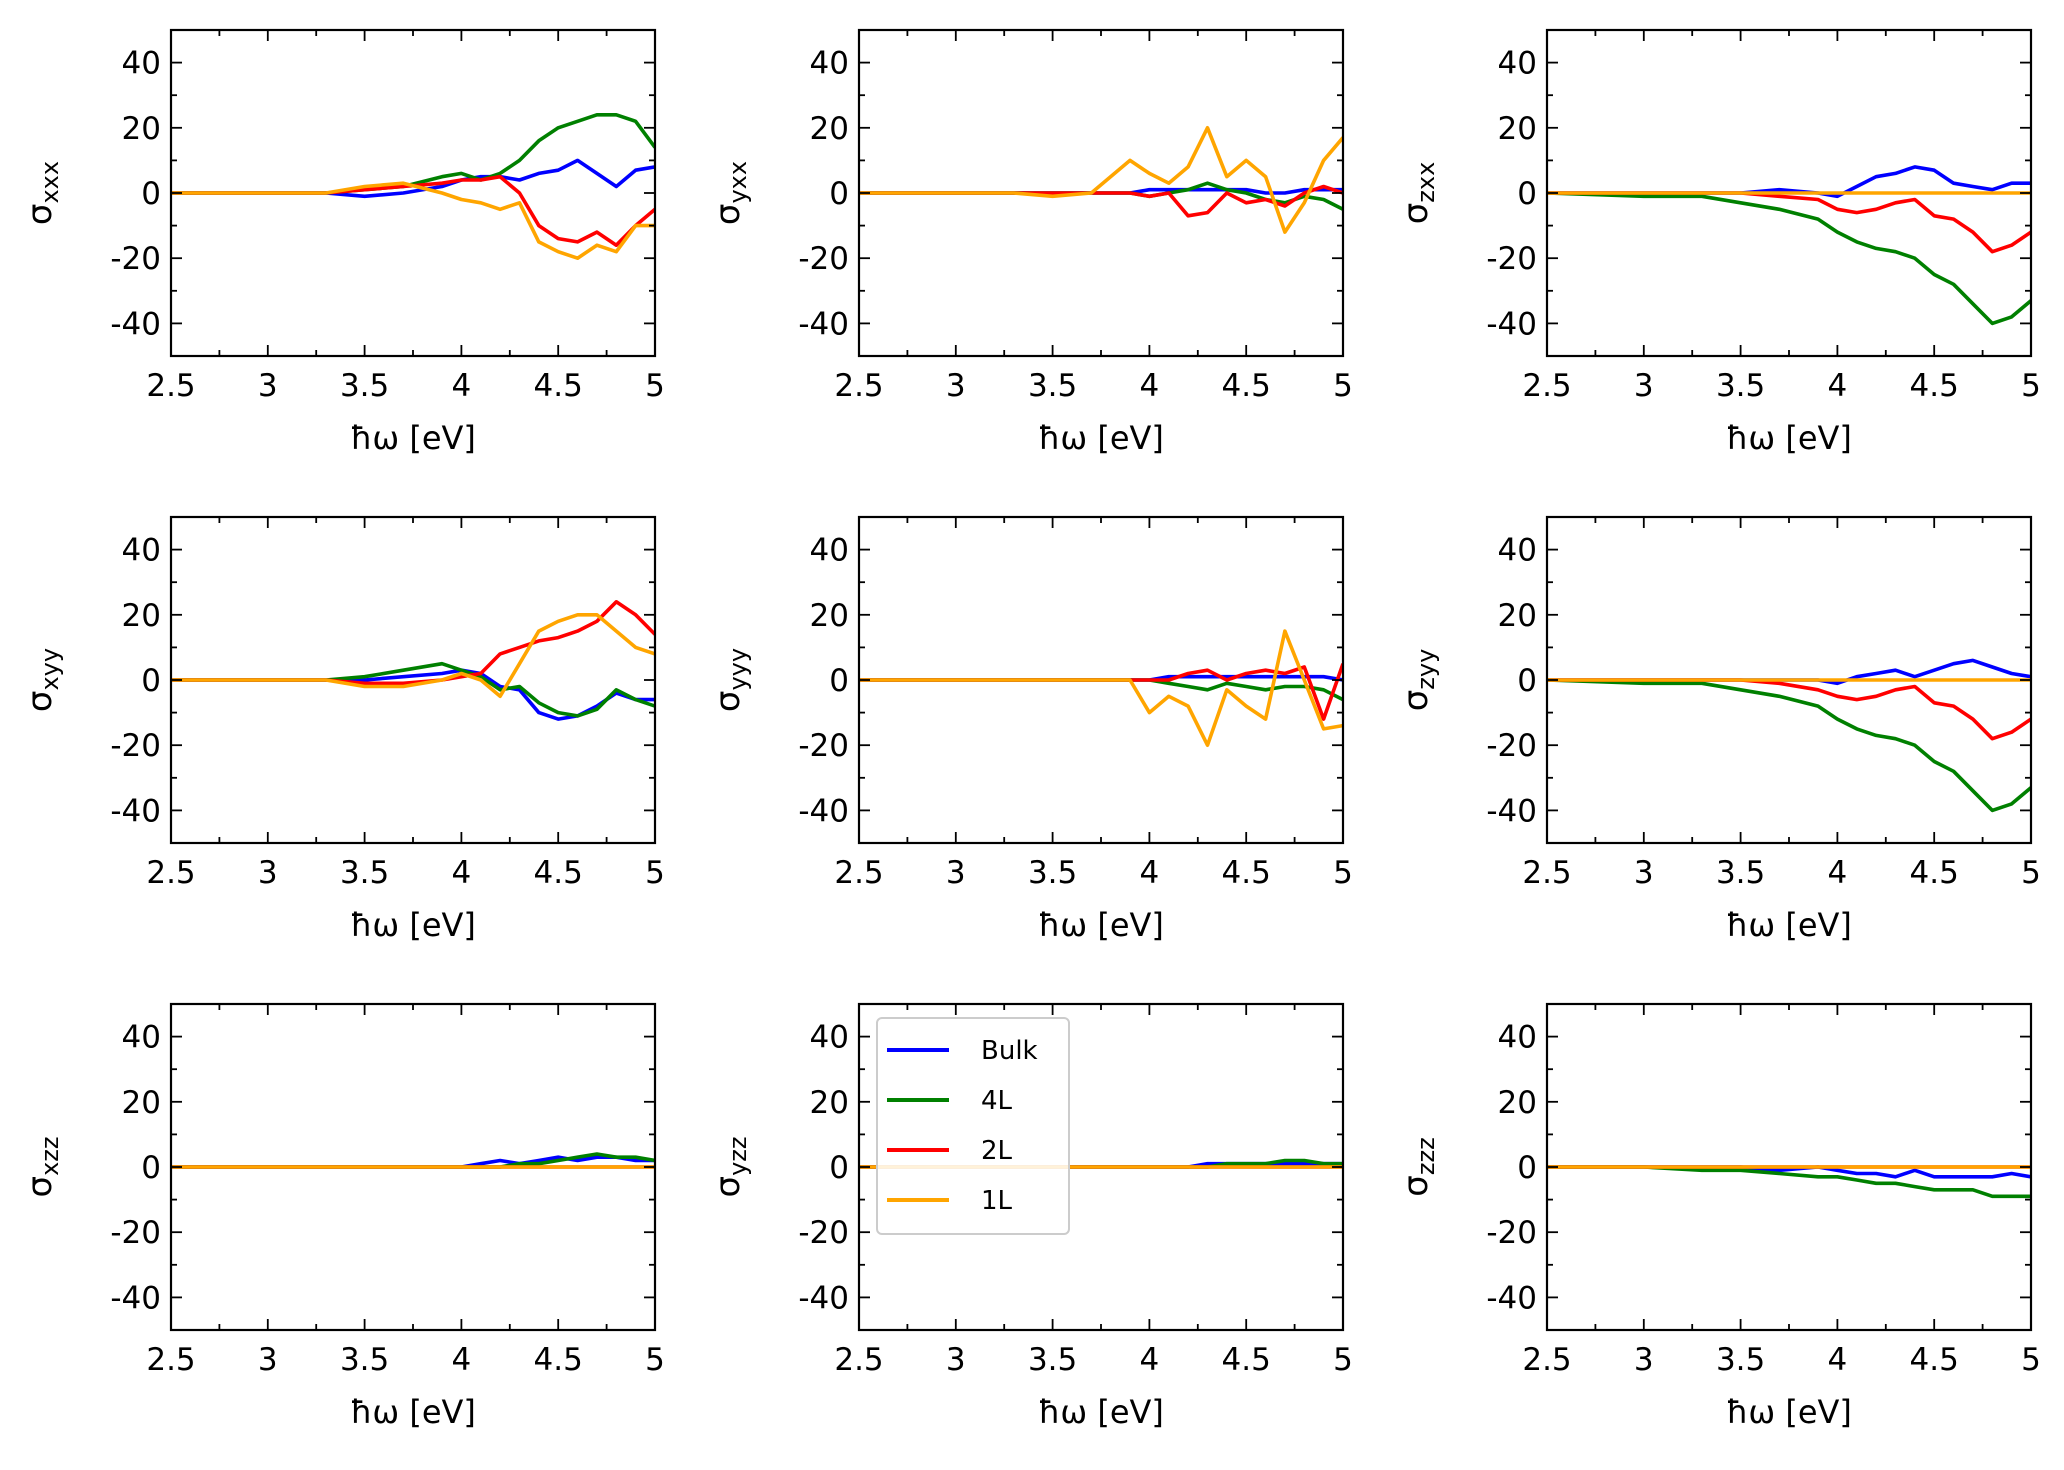  What do you see at coordinates (997, 1201) in the screenshot?
I see `legend-label-1l: 1L` at bounding box center [997, 1201].